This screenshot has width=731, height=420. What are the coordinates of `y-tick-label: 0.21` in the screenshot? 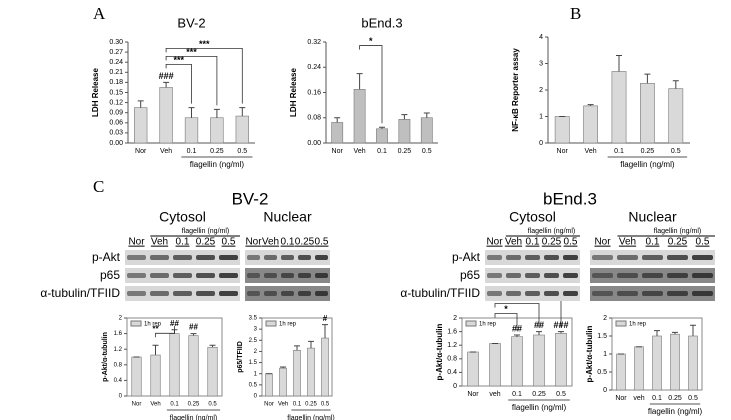 It's located at (116, 72).